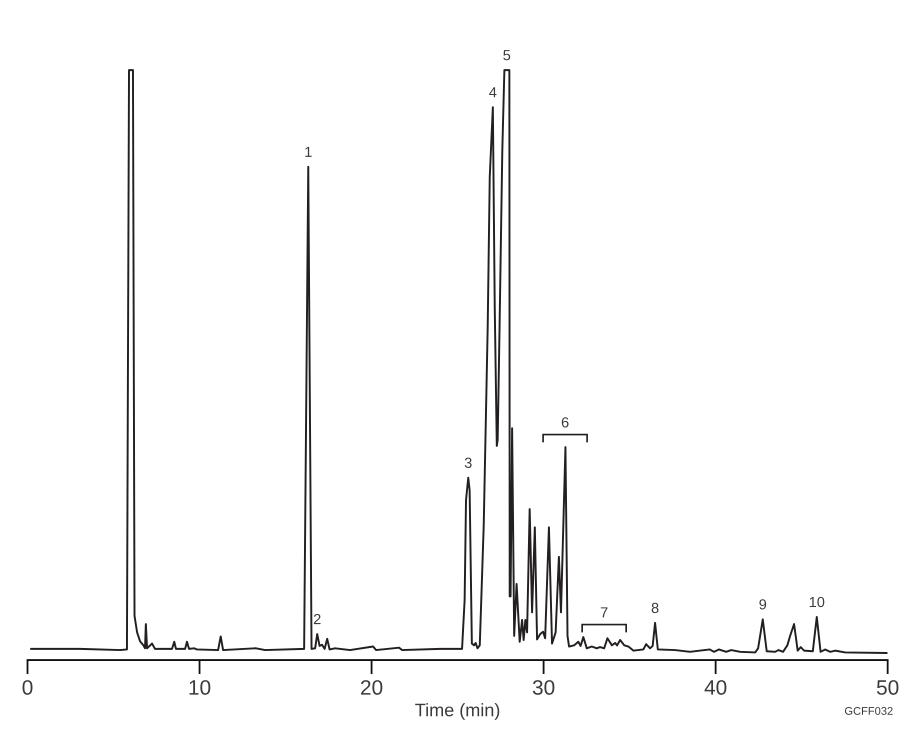  I want to click on annotation: 6, so click(565, 422).